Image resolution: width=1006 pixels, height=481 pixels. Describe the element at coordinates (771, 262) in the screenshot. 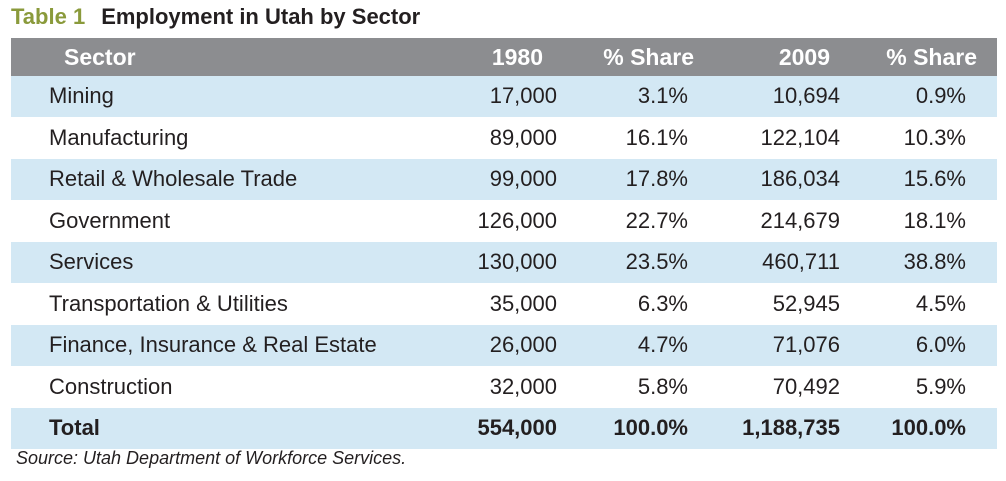

I see `cell-2009: 460,711` at that location.